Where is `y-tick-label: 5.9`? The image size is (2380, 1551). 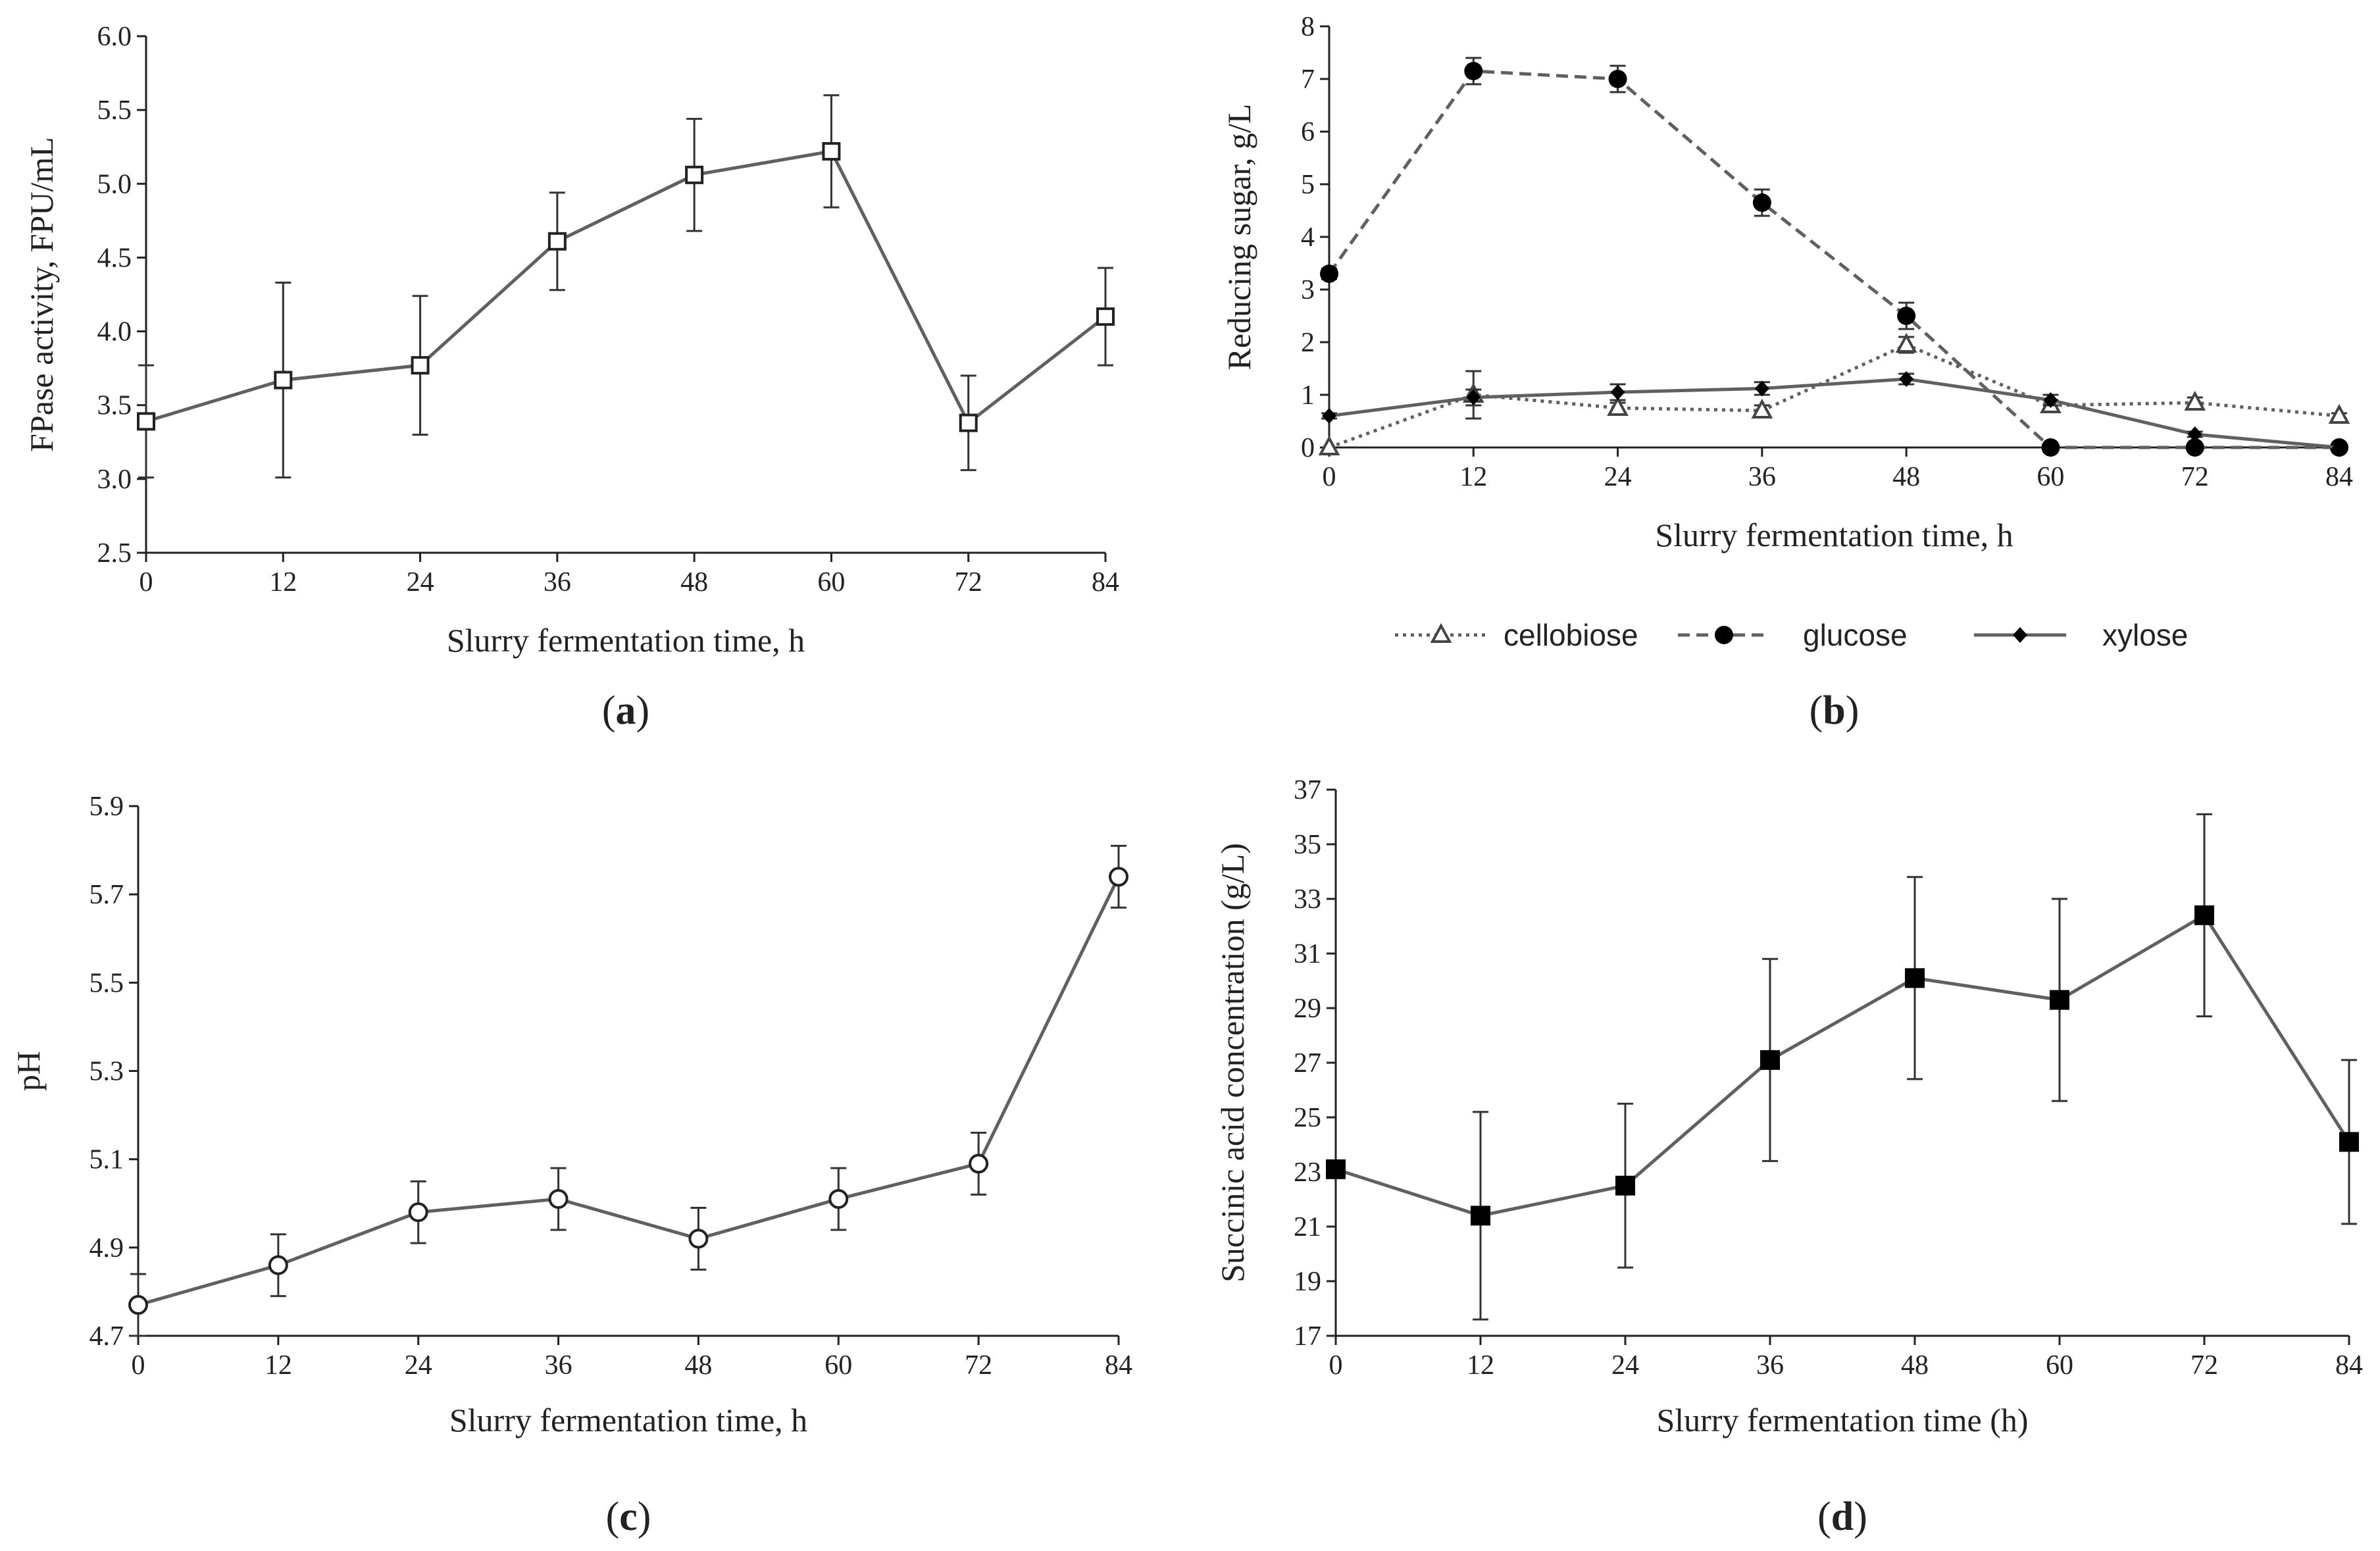
y-tick-label: 5.9 is located at coordinates (107, 807).